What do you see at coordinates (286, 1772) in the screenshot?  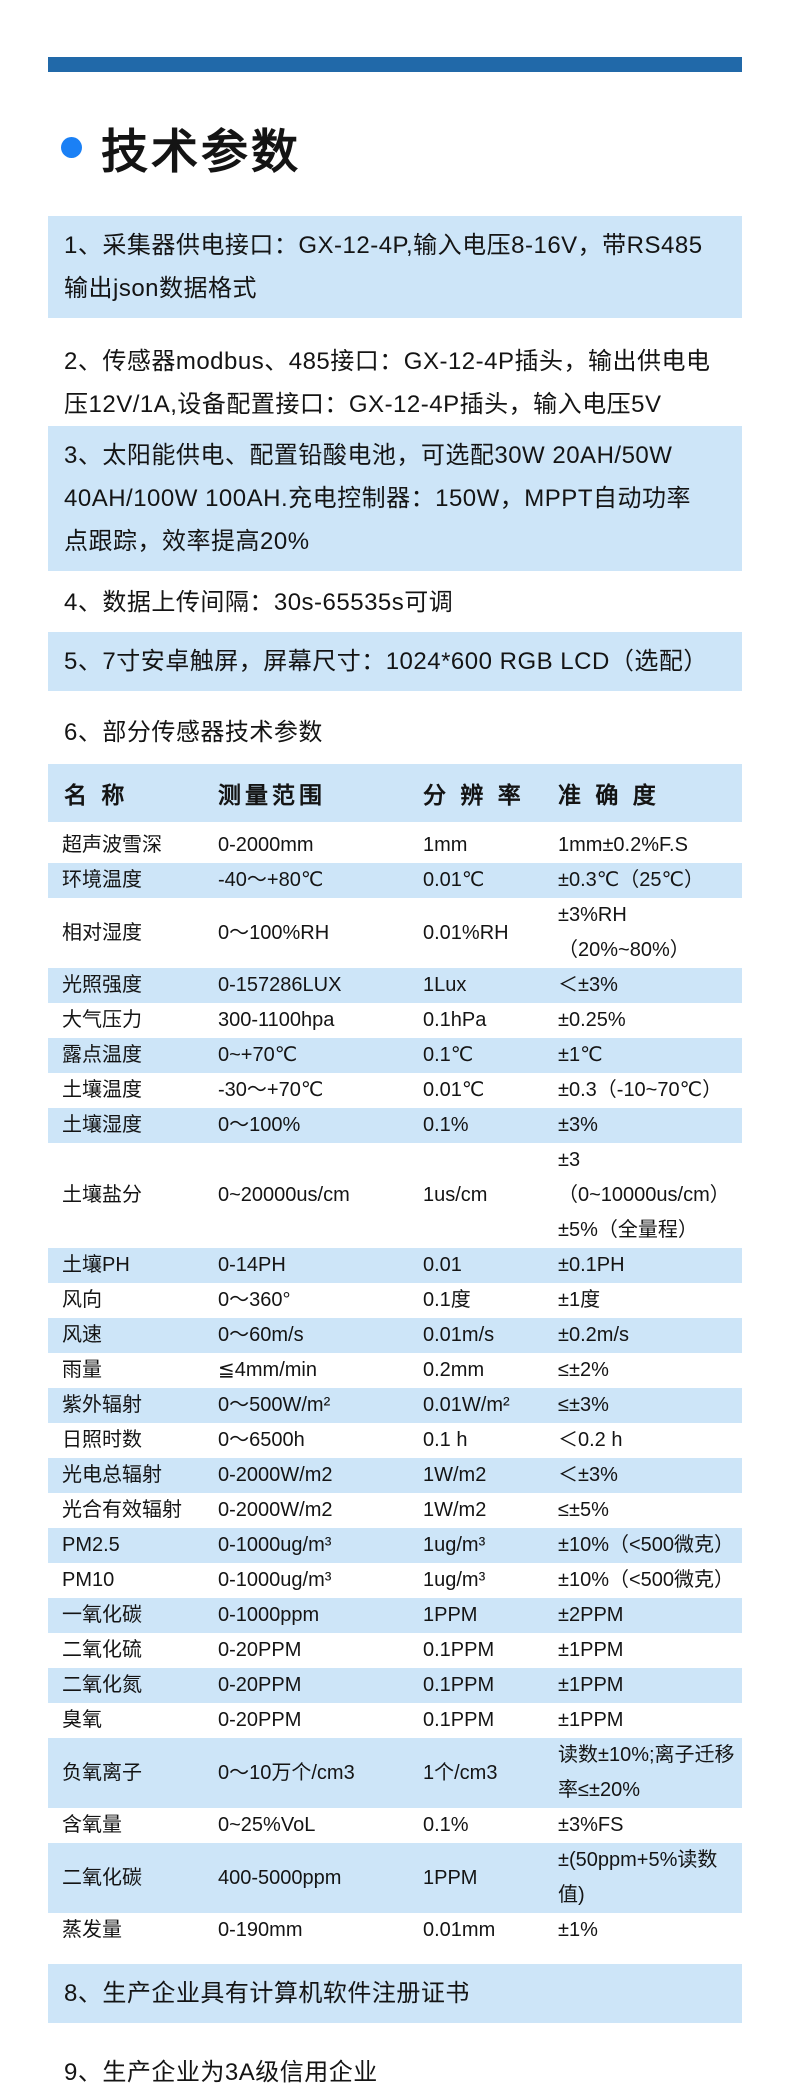 I see `cell-range: 0～10万个/cm3` at bounding box center [286, 1772].